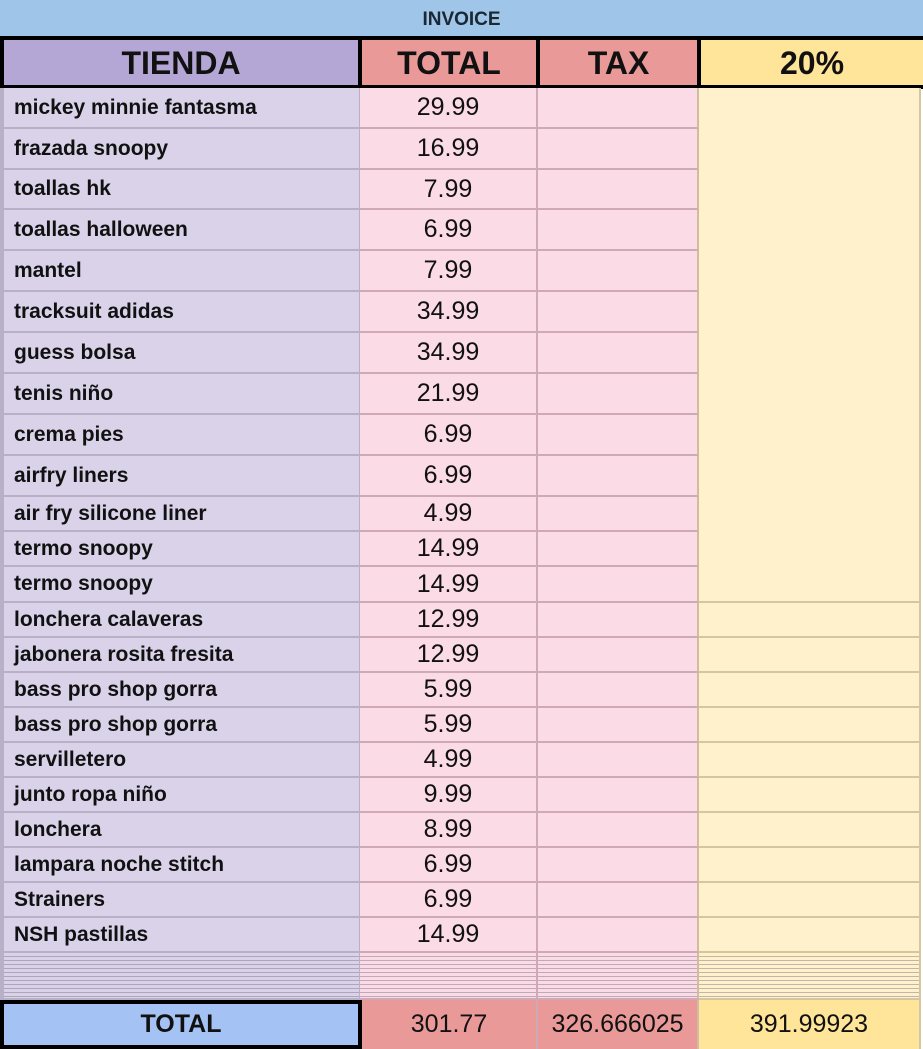  I want to click on footer-total-value: 301.77, so click(450, 1024).